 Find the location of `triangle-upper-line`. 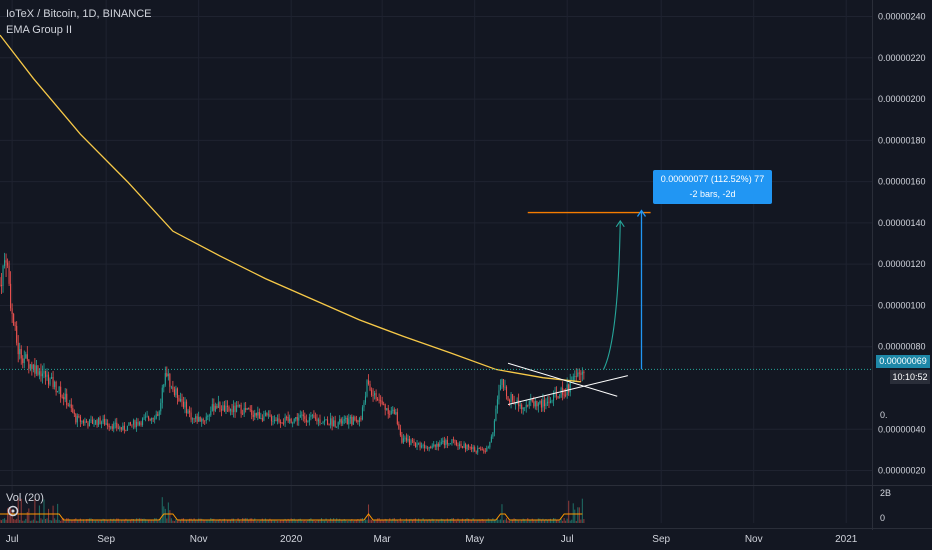

triangle-upper-line is located at coordinates (562, 379).